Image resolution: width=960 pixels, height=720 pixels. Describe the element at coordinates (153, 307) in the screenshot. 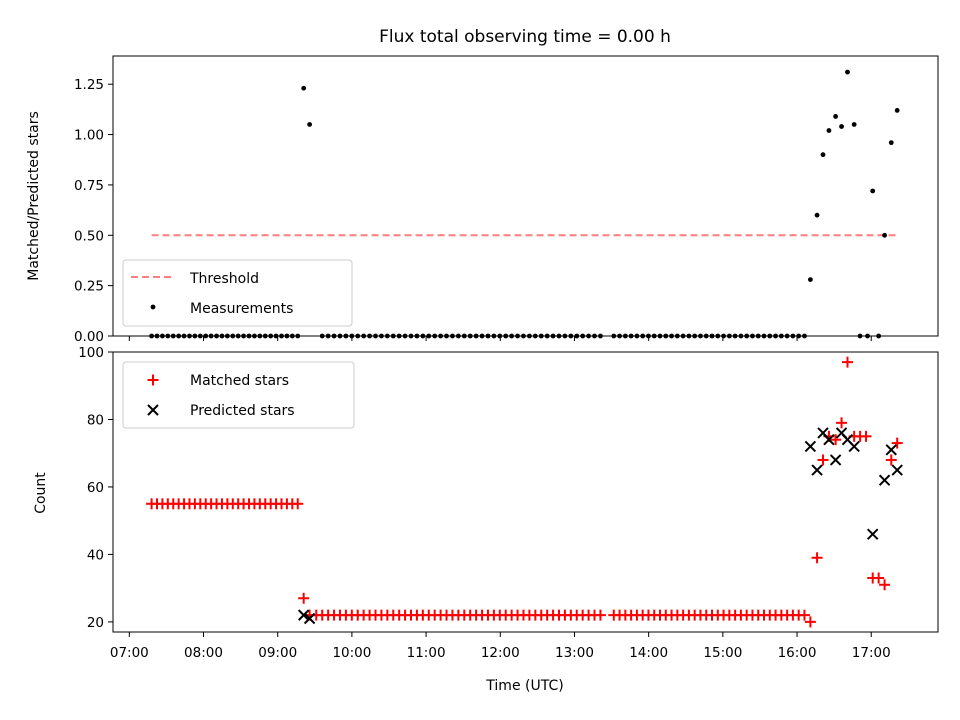

I see `legend-measurement-swatch` at that location.